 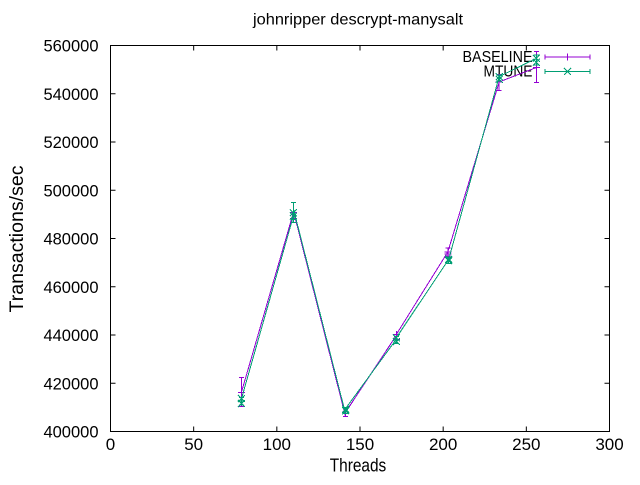 What do you see at coordinates (526, 444) in the screenshot?
I see `svg-text: 250` at bounding box center [526, 444].